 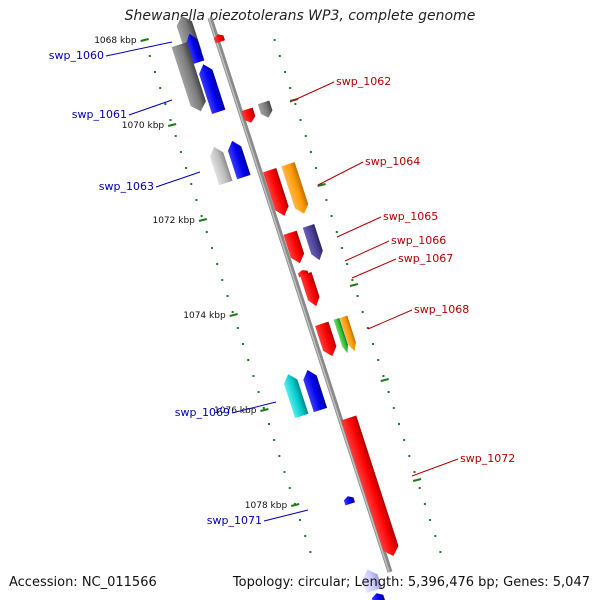 What do you see at coordinates (487, 458) in the screenshot?
I see `gene-label-text: swp_1072` at bounding box center [487, 458].